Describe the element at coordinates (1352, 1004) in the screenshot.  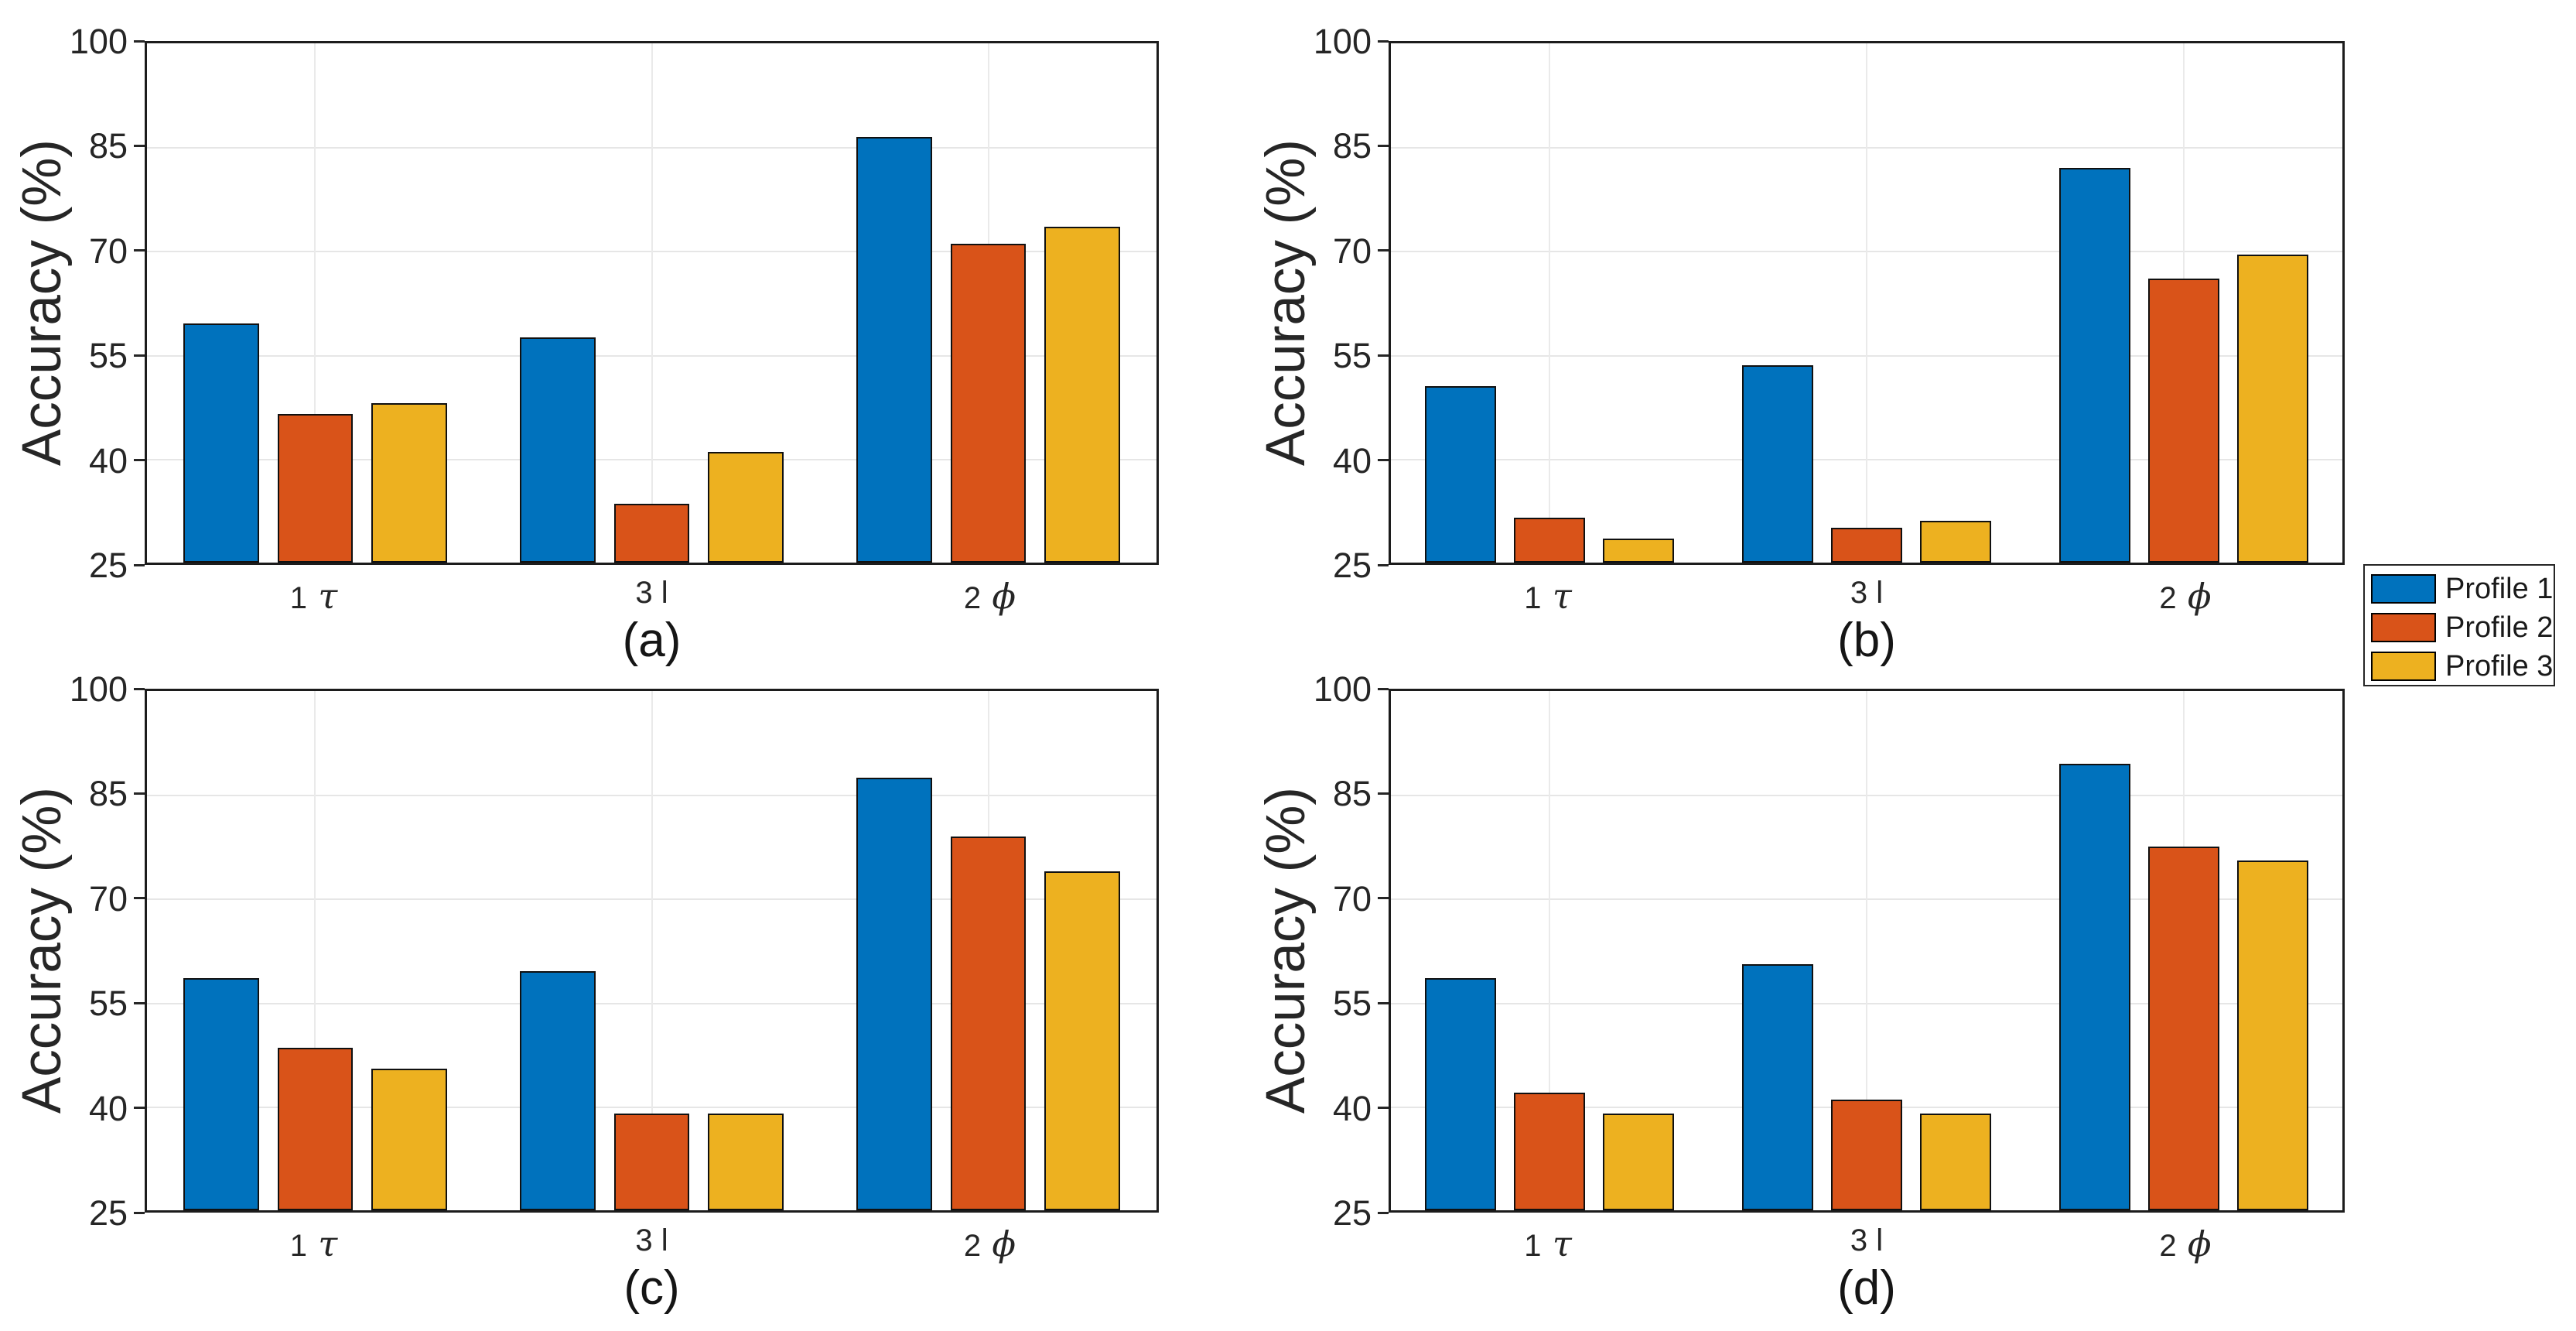
I see `y-tick-label-55: 55` at that location.